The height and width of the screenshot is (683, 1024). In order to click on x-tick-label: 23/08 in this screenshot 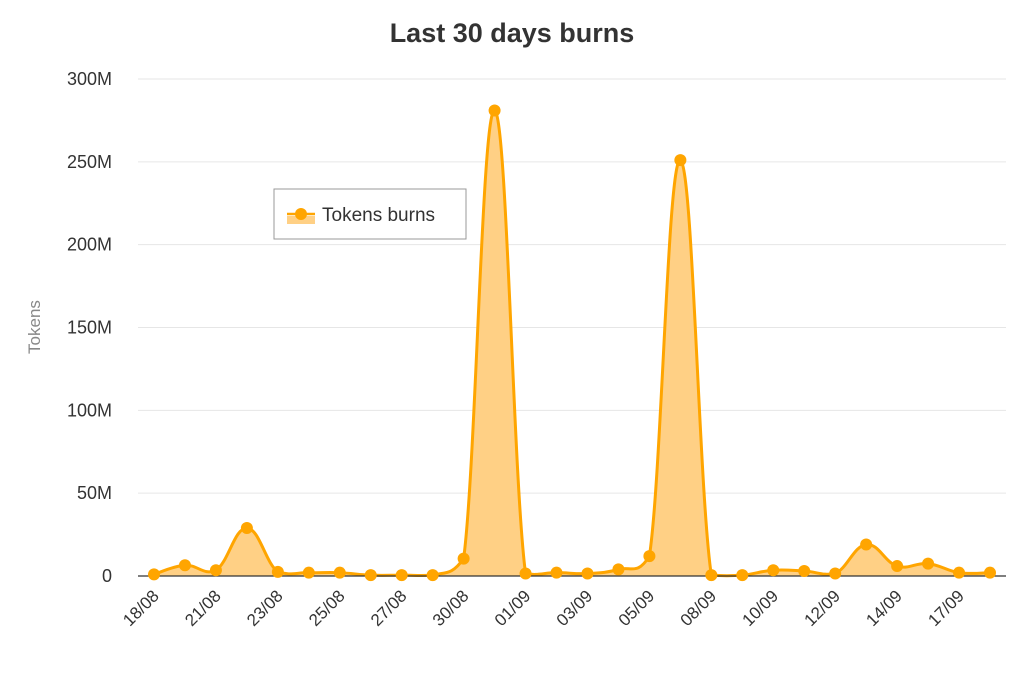, I will do `click(265, 608)`.